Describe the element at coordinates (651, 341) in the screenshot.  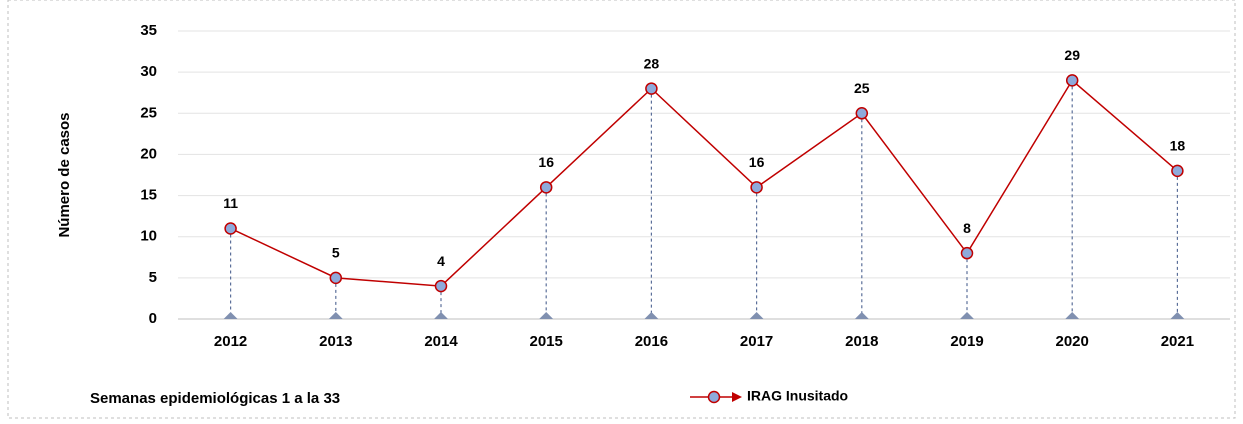
I see `x-tick-label: 2016` at that location.